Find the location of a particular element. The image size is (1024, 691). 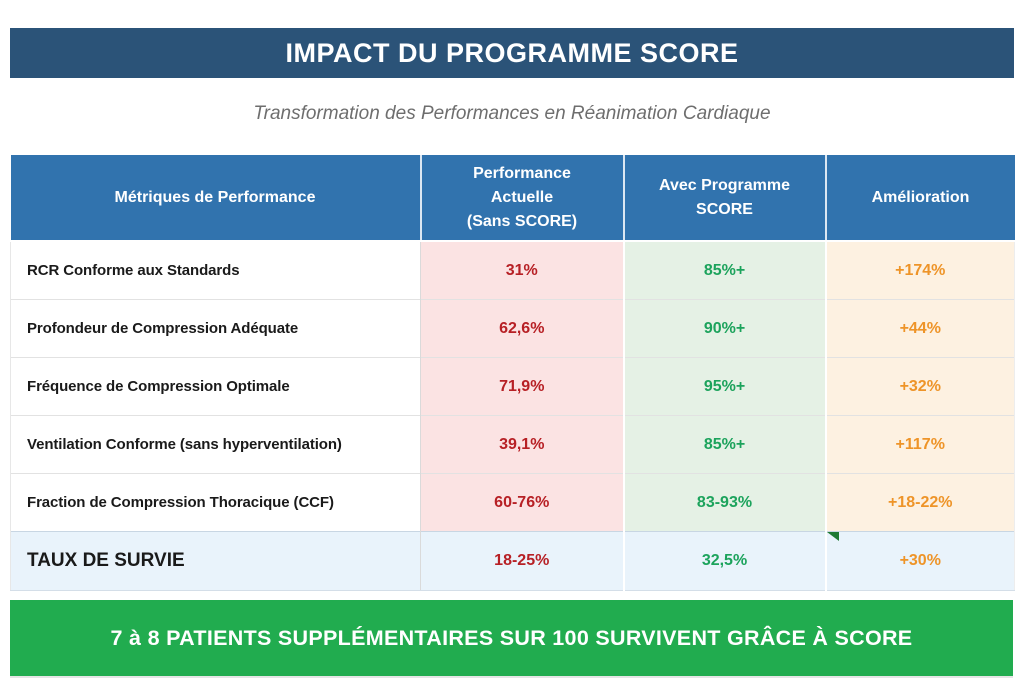

improvement-value: +32% is located at coordinates (919, 386).